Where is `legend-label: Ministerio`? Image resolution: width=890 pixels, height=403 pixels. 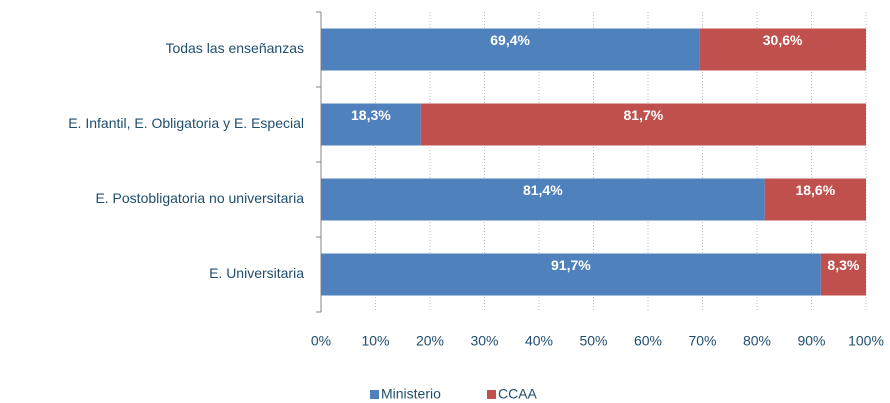 legend-label: Ministerio is located at coordinates (411, 394).